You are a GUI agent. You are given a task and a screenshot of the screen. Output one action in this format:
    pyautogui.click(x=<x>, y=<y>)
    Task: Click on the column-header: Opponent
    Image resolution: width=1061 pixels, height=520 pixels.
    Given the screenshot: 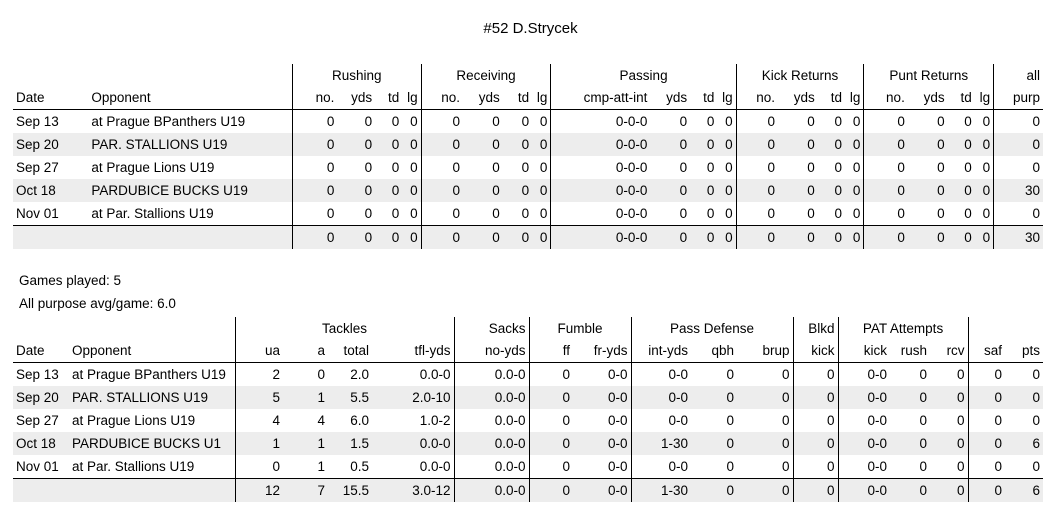 What is the action you would take?
    pyautogui.click(x=152, y=351)
    